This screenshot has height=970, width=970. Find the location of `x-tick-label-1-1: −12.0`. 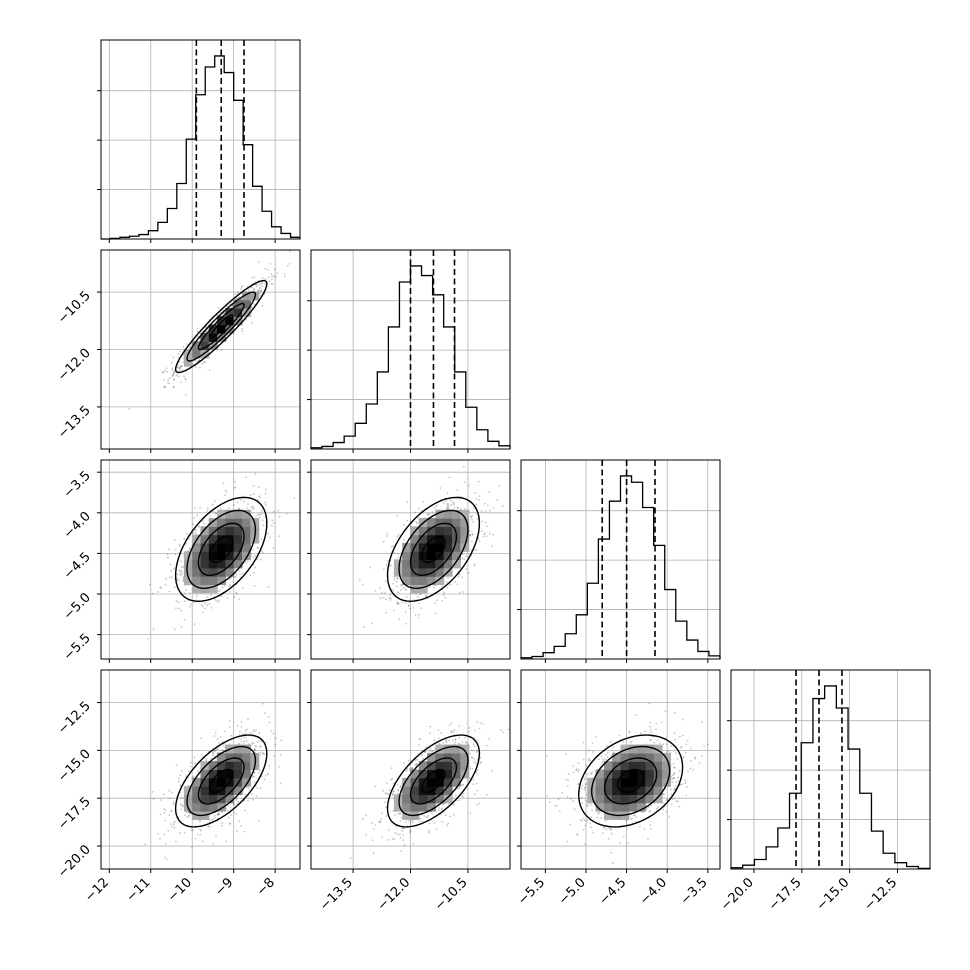

x-tick-label-1-1: −12.0 is located at coordinates (394, 894).